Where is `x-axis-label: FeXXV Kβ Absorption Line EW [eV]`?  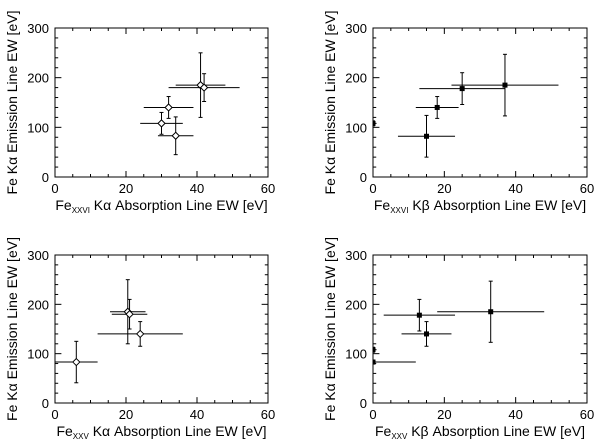
x-axis-label: FeXXV Kβ Absorption Line EW [eV] is located at coordinates (480, 432).